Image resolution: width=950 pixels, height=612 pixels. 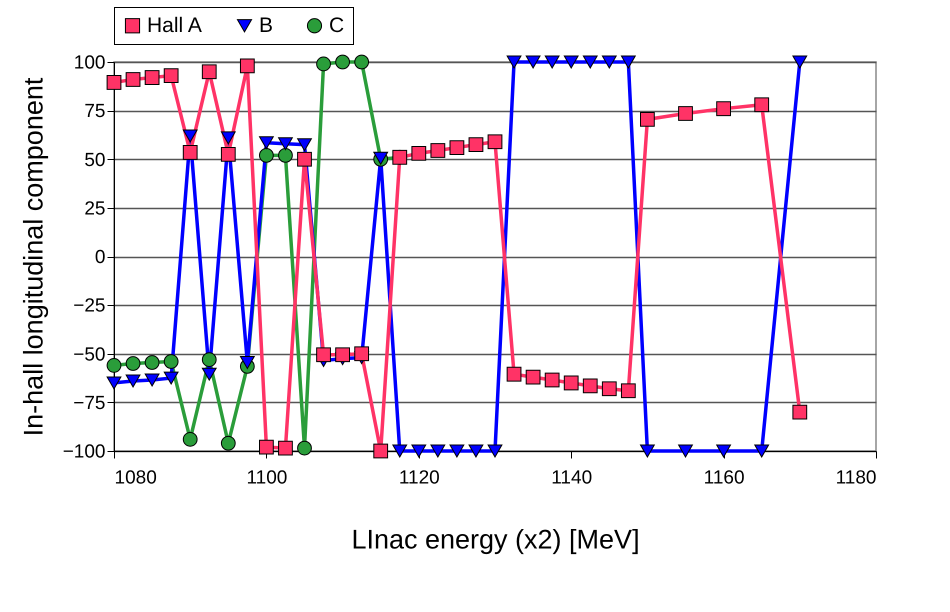 I want to click on x-tick-label: 1160, so click(x=724, y=478).